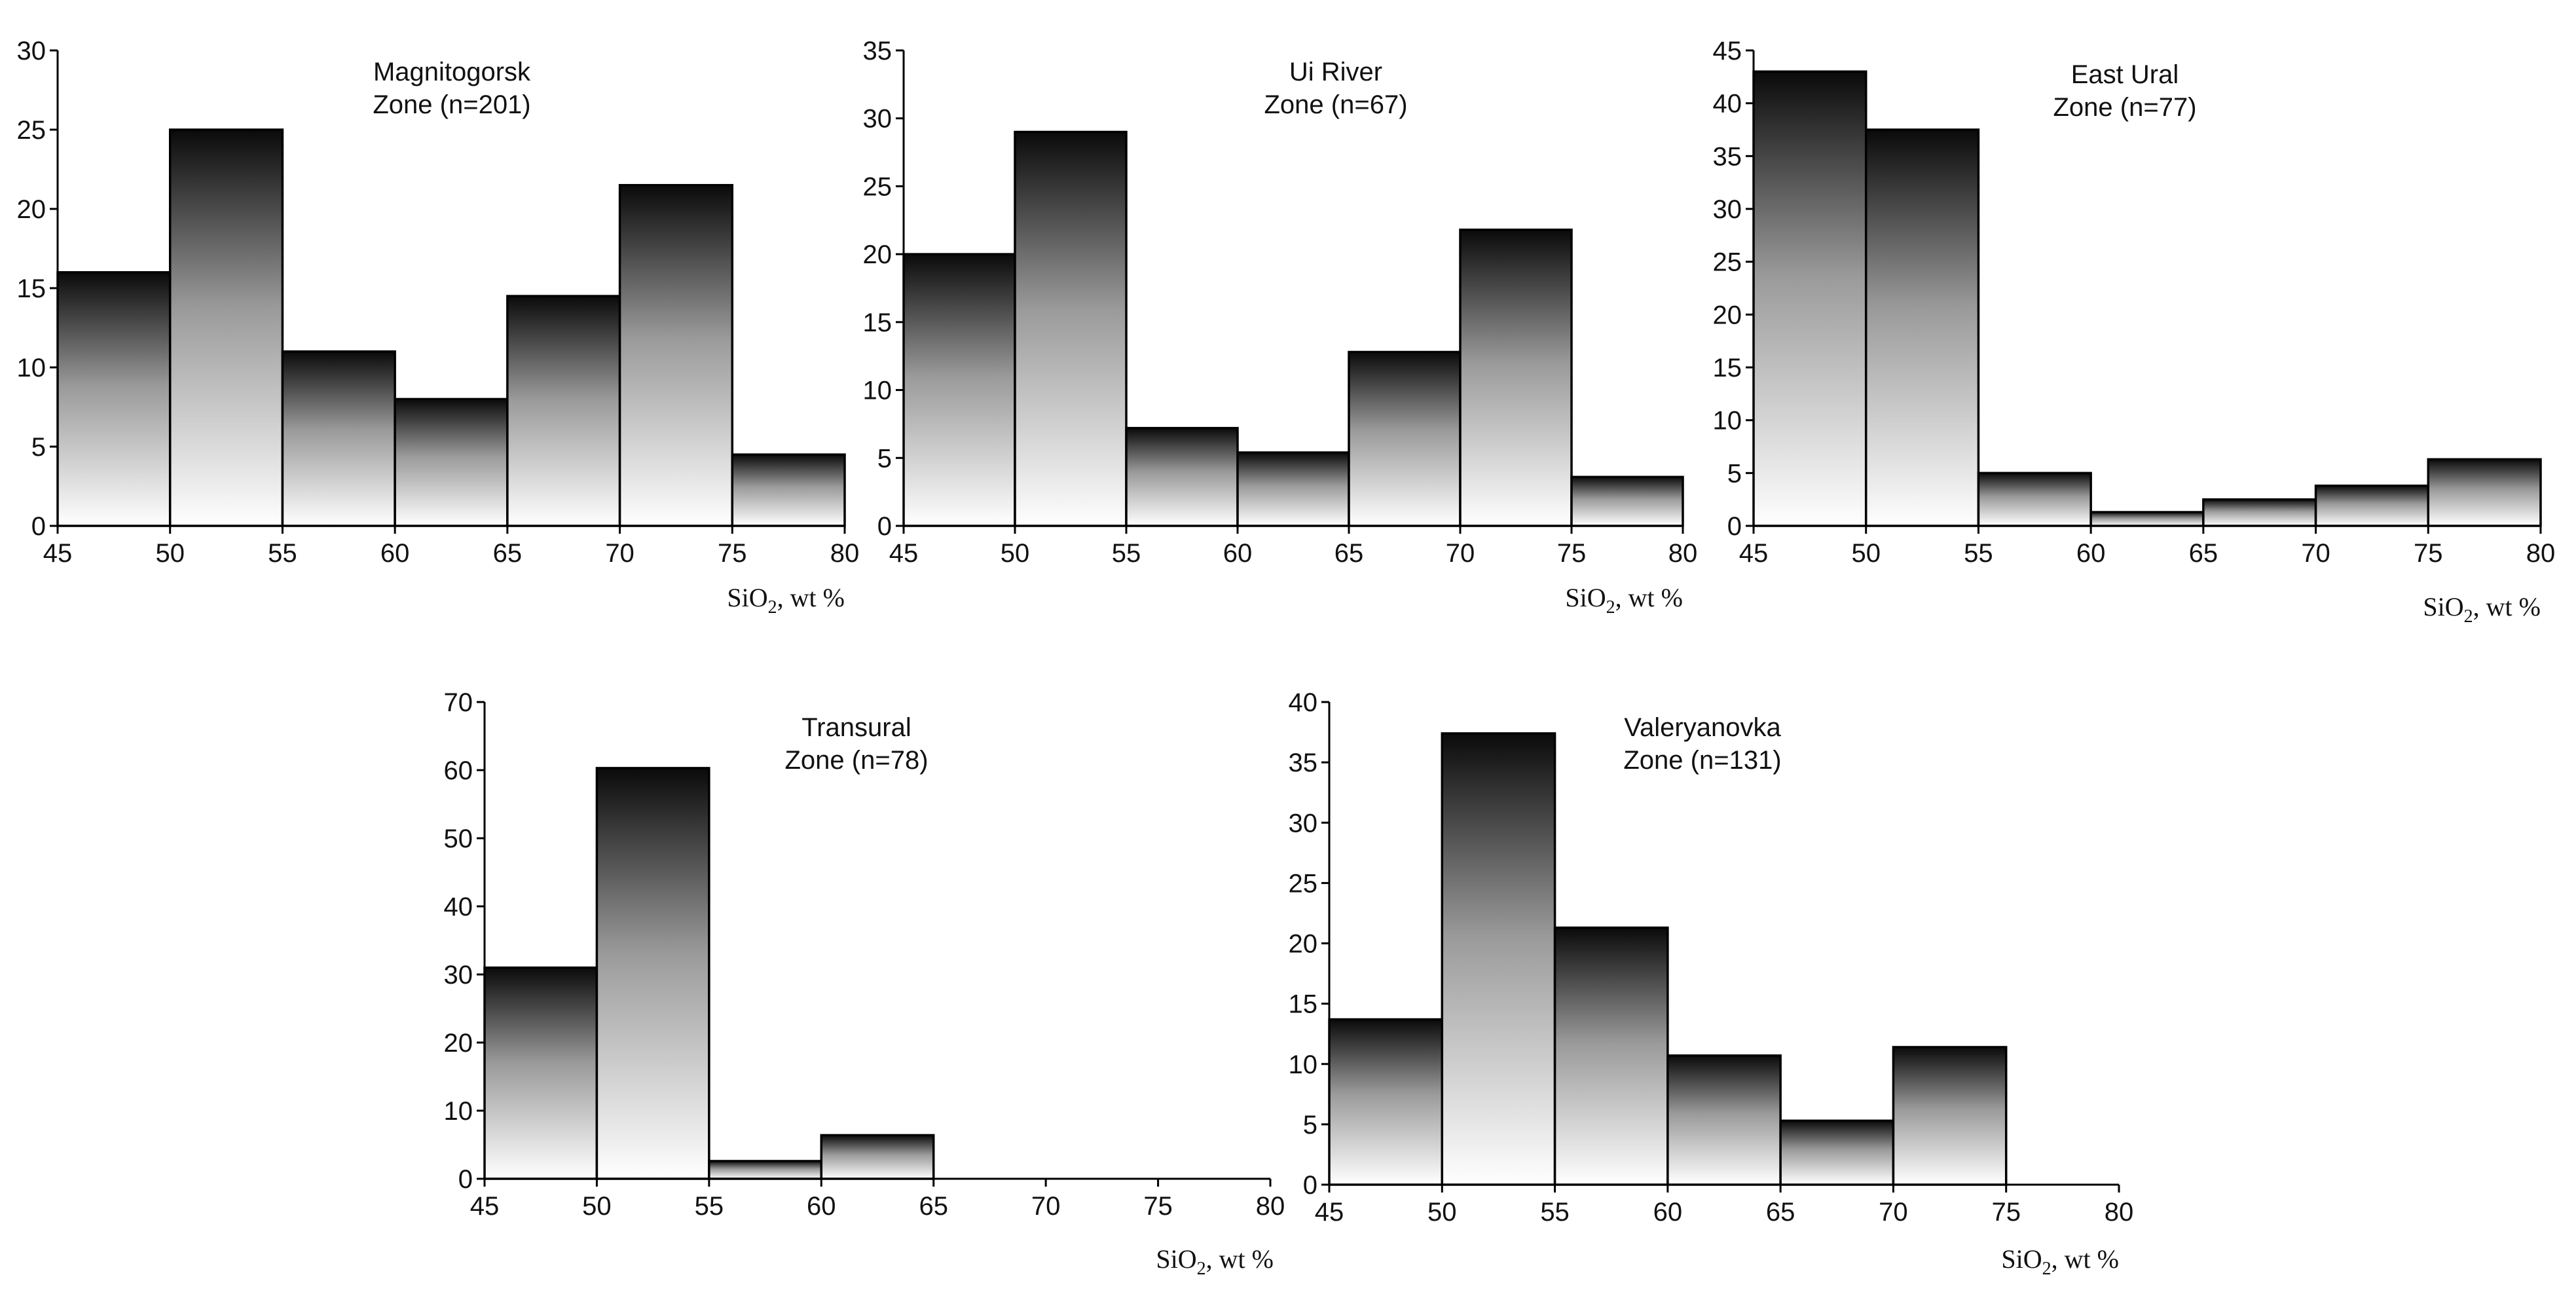  Describe the element at coordinates (856, 727) in the screenshot. I see `chart-title: Transural` at that location.